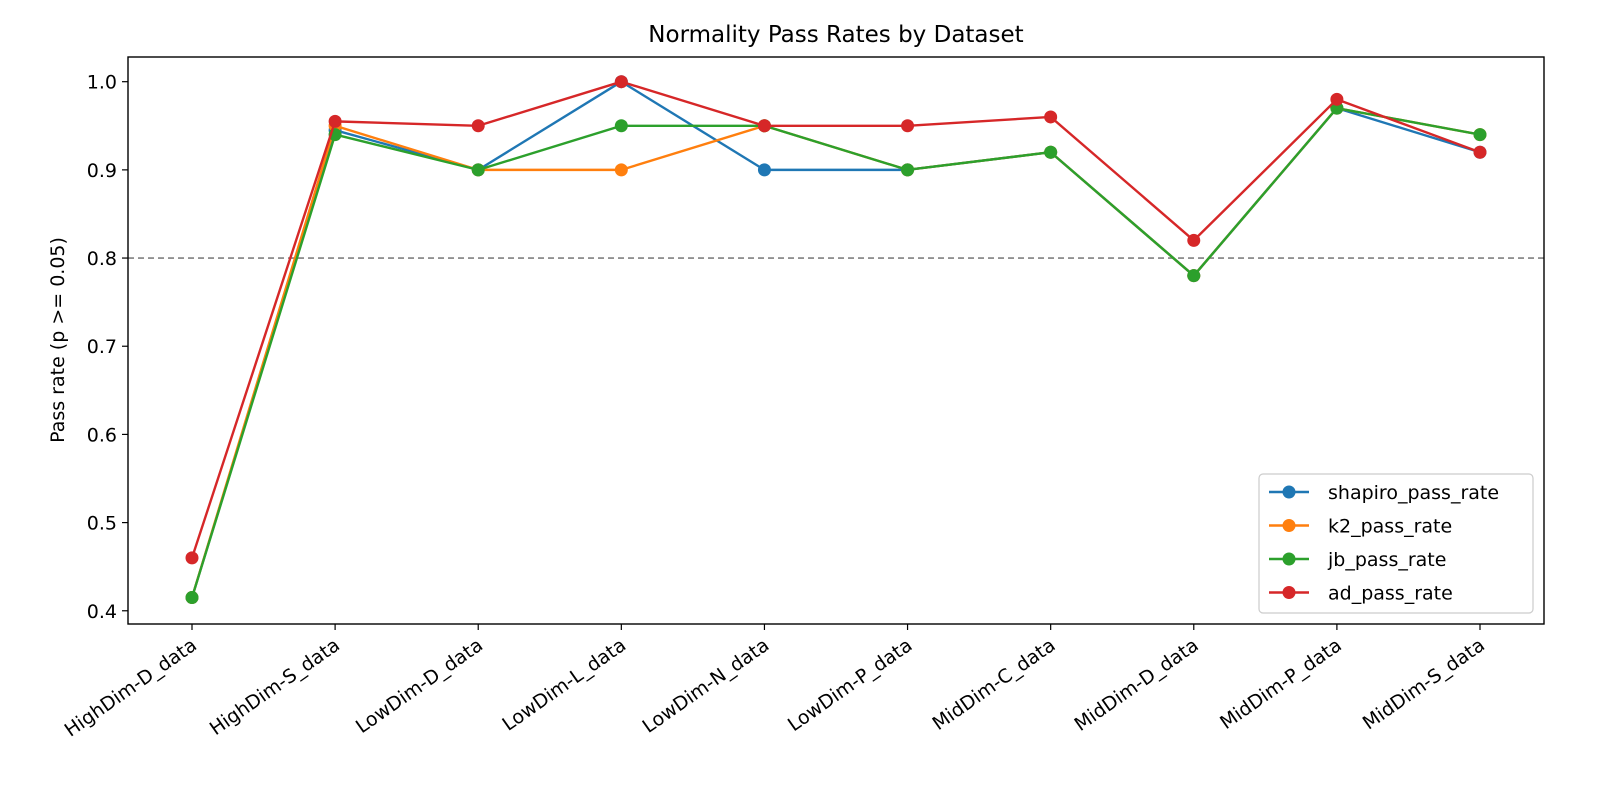 The image size is (1600, 800). I want to click on legend-label: k2_pass_rate, so click(1390, 527).